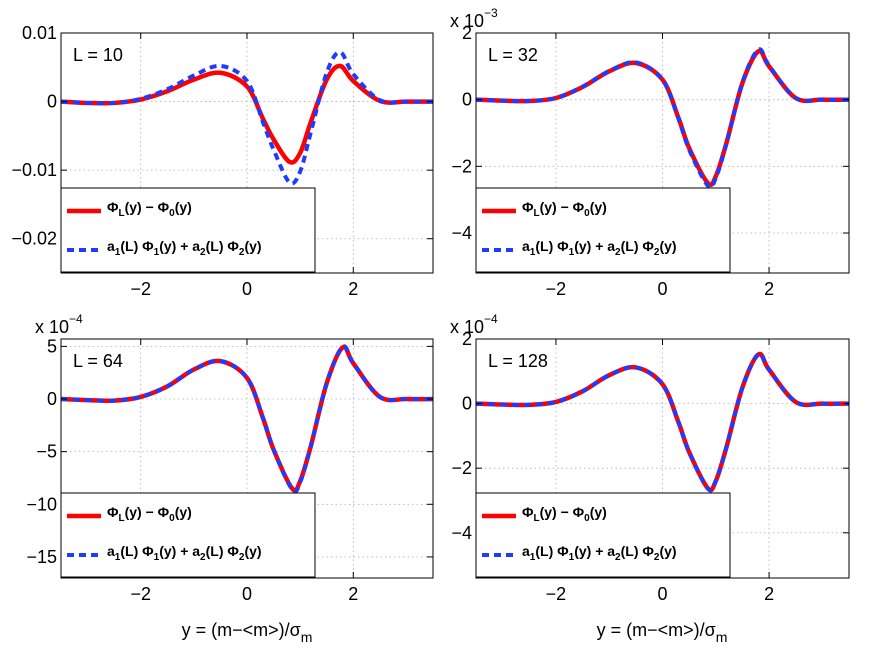  Describe the element at coordinates (41, 504) in the screenshot. I see `y-tick-label: −10` at that location.